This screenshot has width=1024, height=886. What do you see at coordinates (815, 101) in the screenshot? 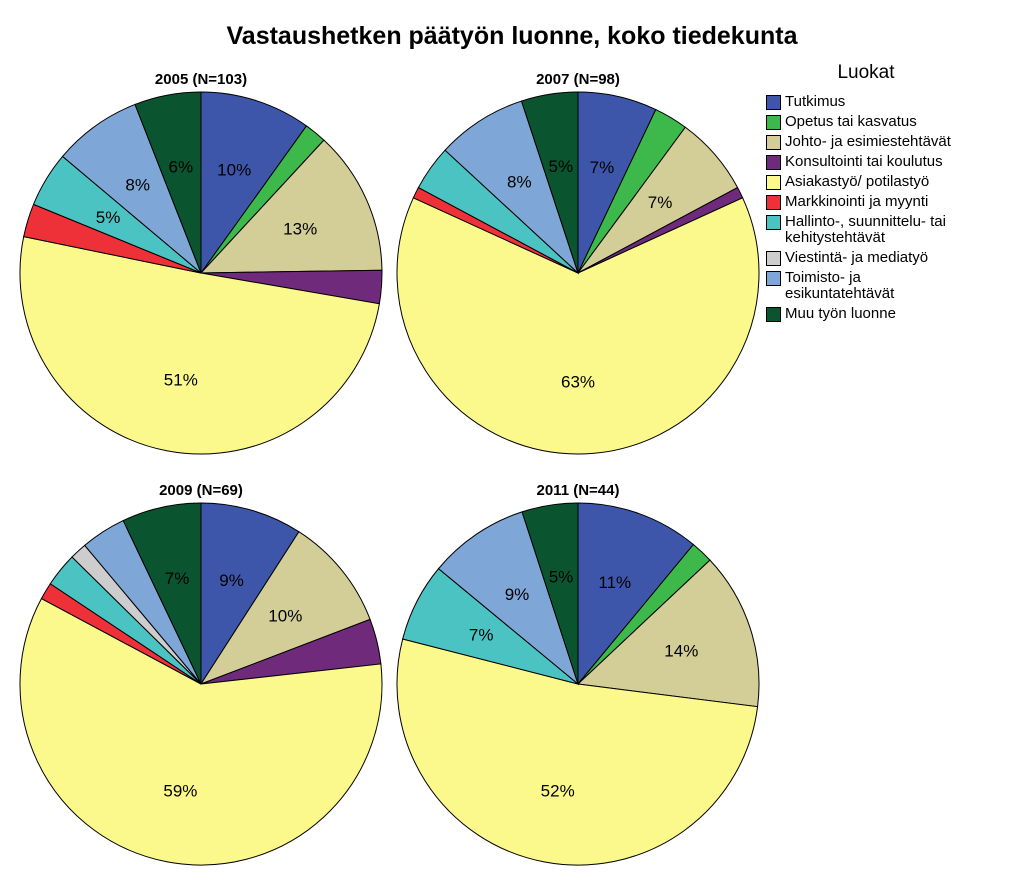
I see `legend-label: Tutkimus` at bounding box center [815, 101].